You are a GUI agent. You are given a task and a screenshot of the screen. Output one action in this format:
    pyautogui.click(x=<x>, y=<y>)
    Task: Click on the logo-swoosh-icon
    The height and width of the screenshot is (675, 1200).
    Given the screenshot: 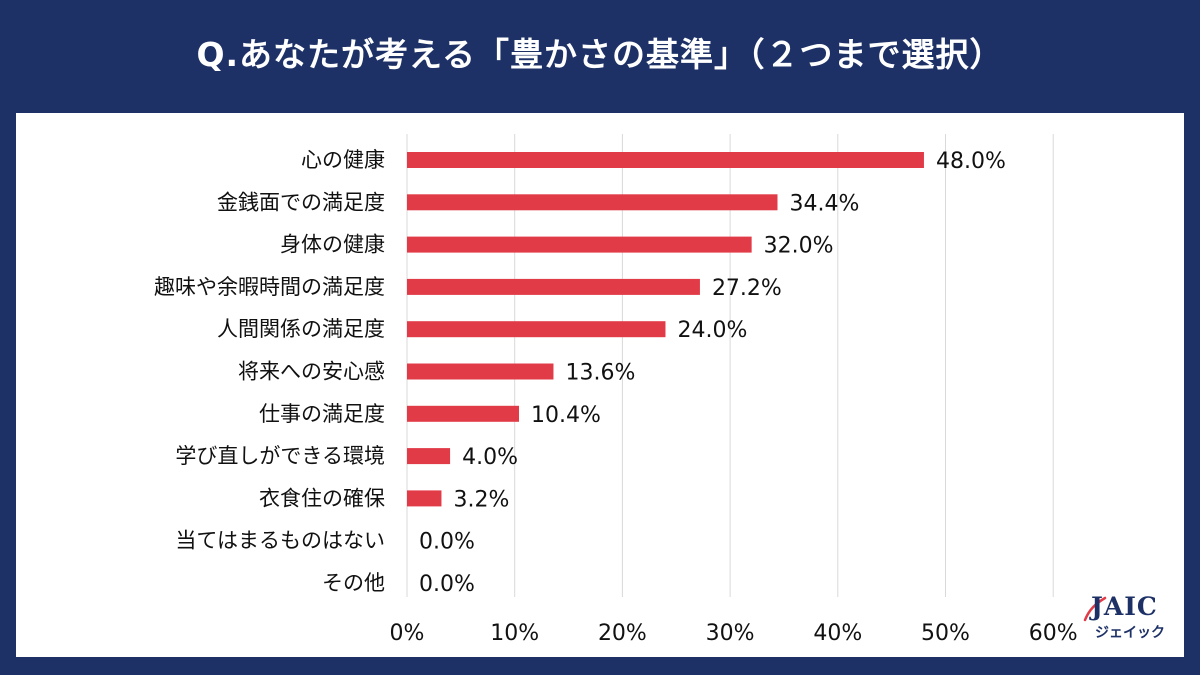 What is the action you would take?
    pyautogui.click(x=1095, y=609)
    